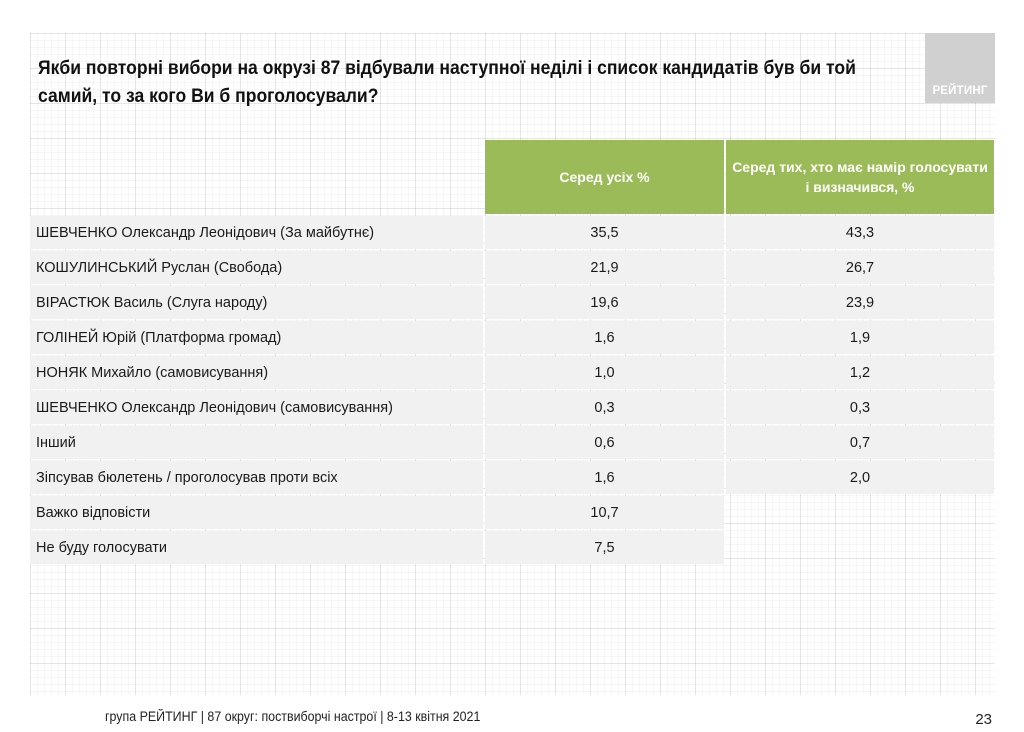 The height and width of the screenshot is (732, 1024). I want to click on row-label: ВІРАСТЮК Василь (Слуга народу), so click(256, 302).